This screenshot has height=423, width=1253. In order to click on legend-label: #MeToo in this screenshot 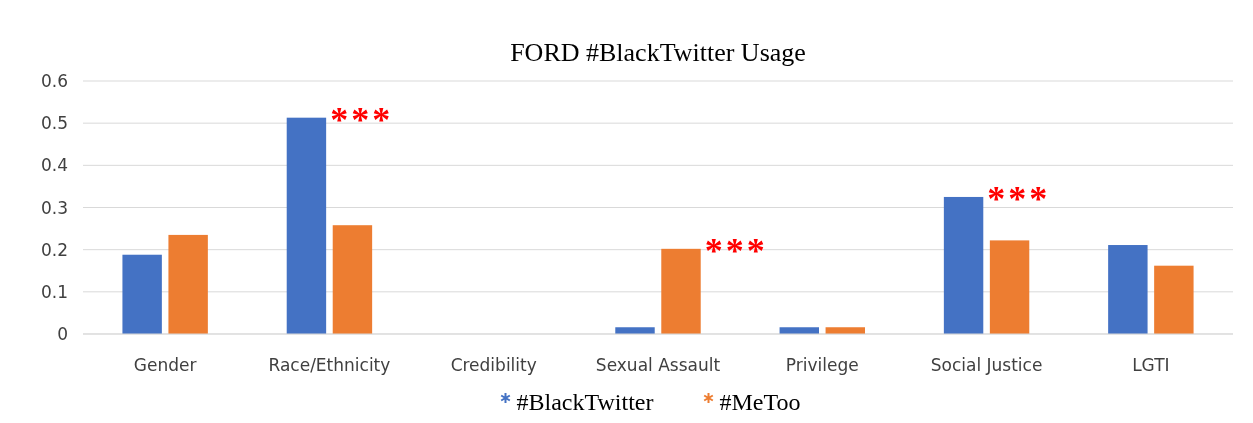, I will do `click(760, 402)`.